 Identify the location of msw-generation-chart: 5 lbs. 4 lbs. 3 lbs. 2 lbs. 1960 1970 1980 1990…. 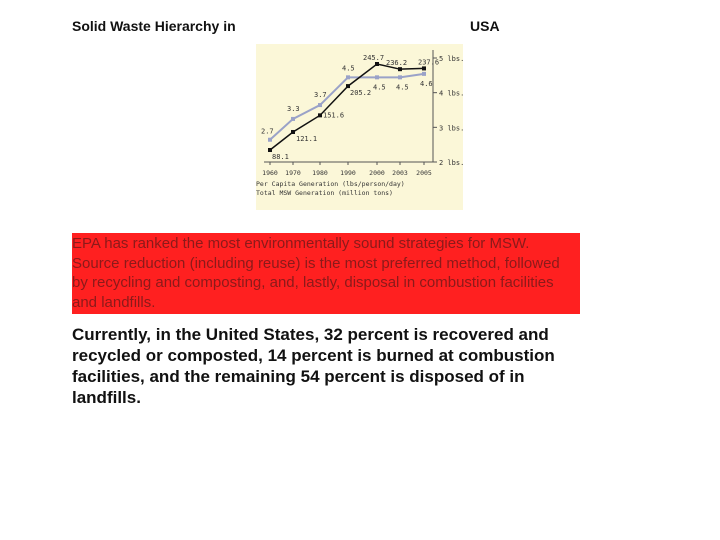
(359, 127).